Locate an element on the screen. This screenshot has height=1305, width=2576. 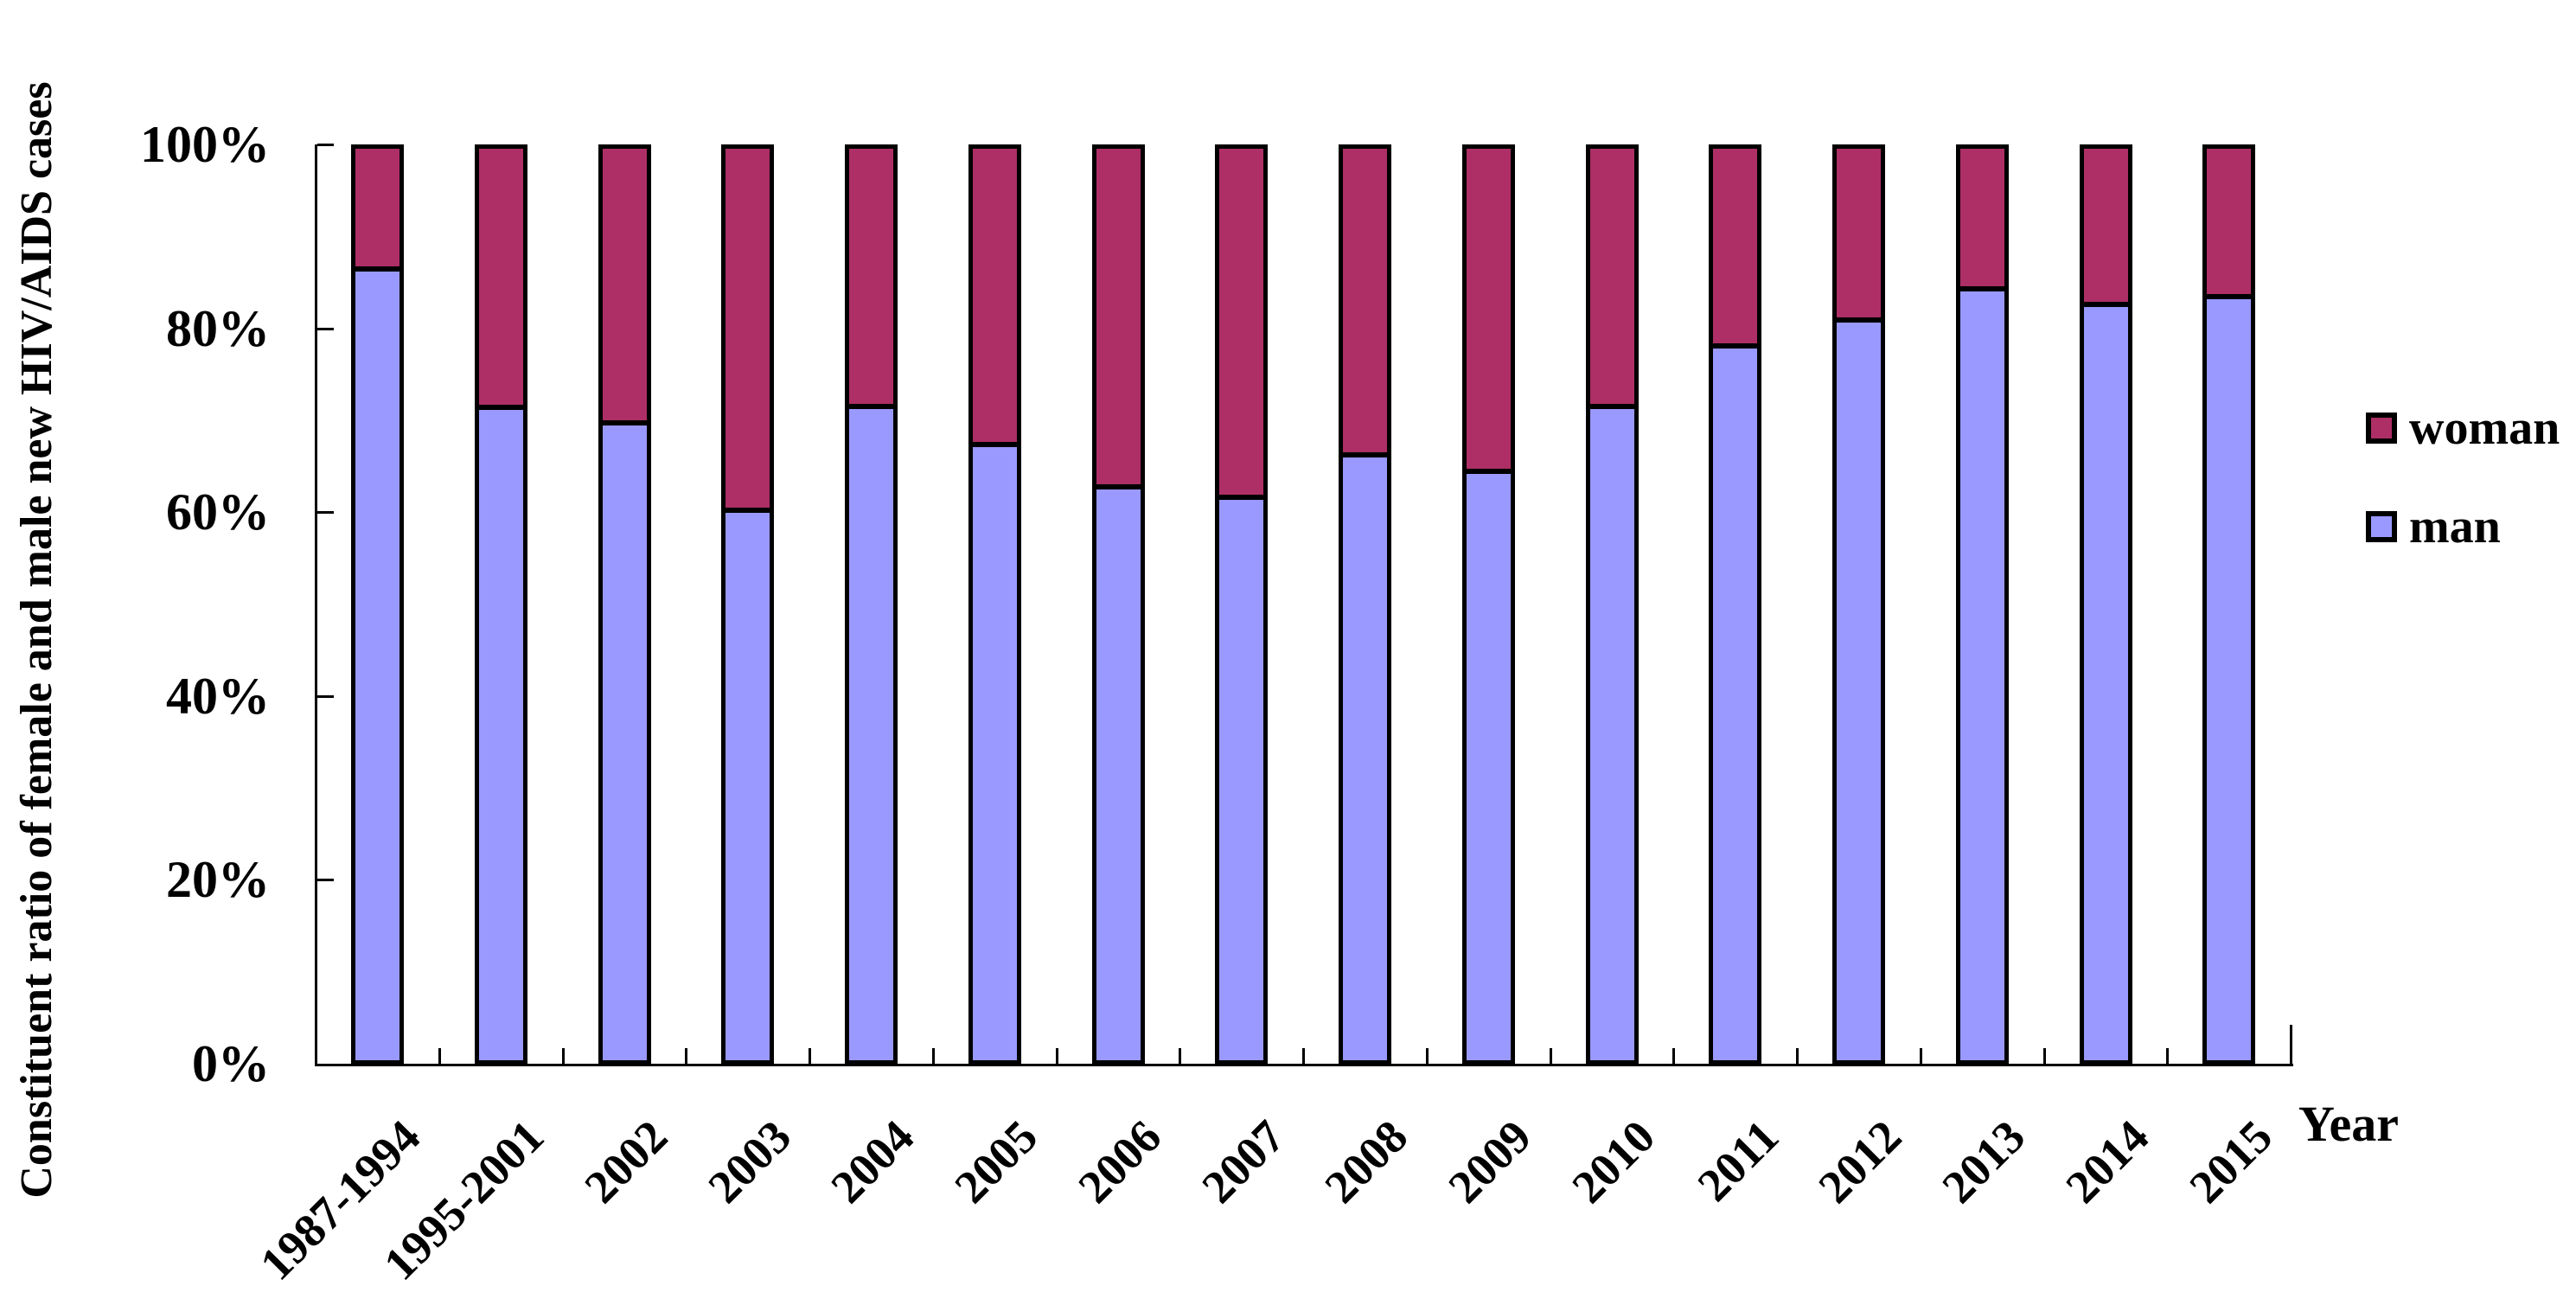
y-tick-label: 0% is located at coordinates (231, 1063).